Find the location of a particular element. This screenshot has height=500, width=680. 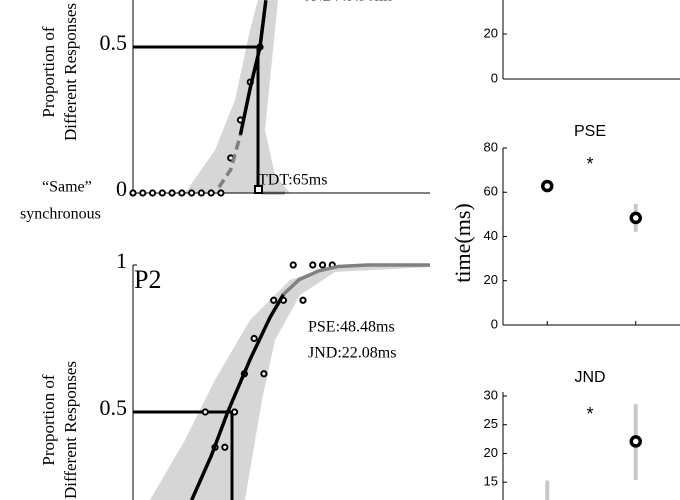

annotation: PSE:48.48ms is located at coordinates (351, 327).